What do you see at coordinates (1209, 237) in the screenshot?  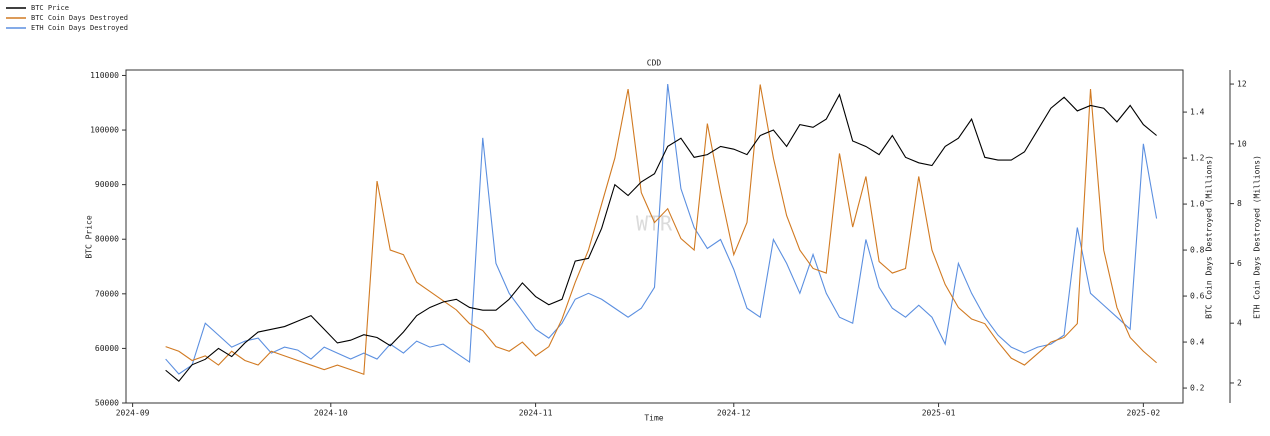 I see `y2-axis-label: BTC Coin Days Destroyed (Millions)` at bounding box center [1209, 237].